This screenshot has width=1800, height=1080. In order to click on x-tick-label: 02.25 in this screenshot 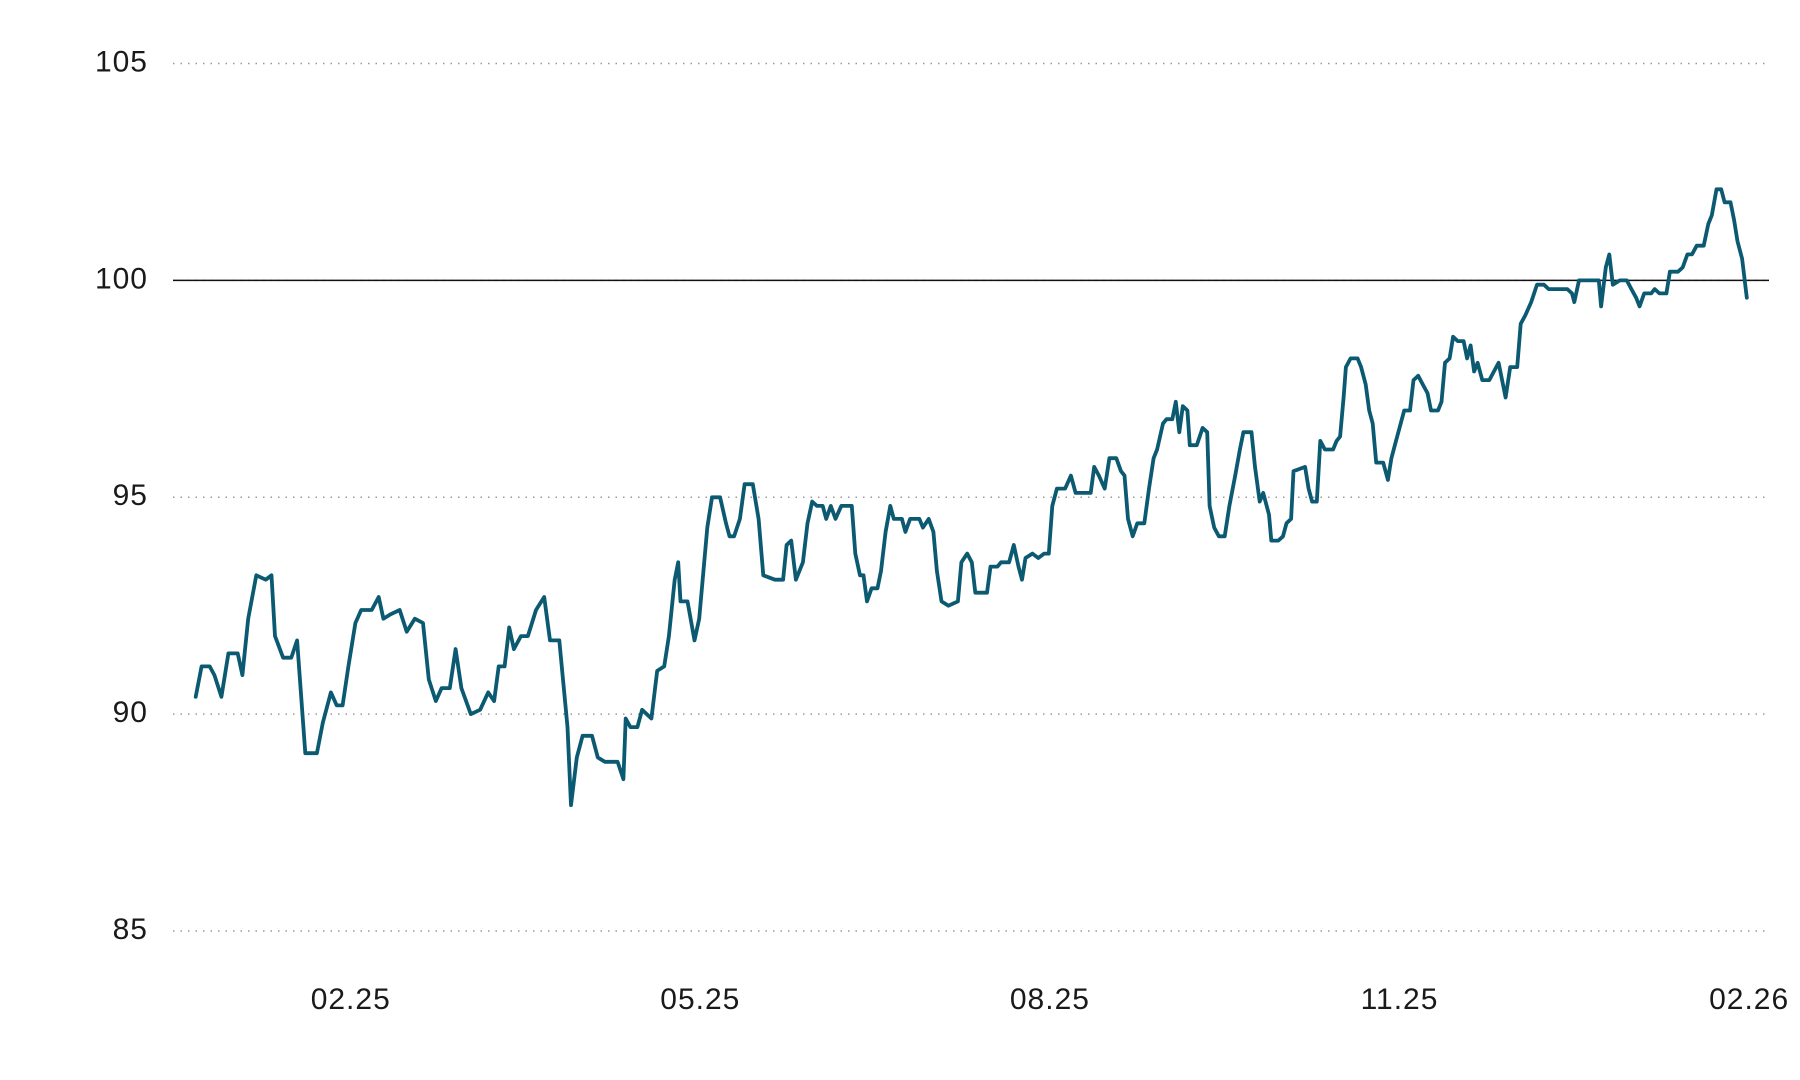, I will do `click(351, 999)`.